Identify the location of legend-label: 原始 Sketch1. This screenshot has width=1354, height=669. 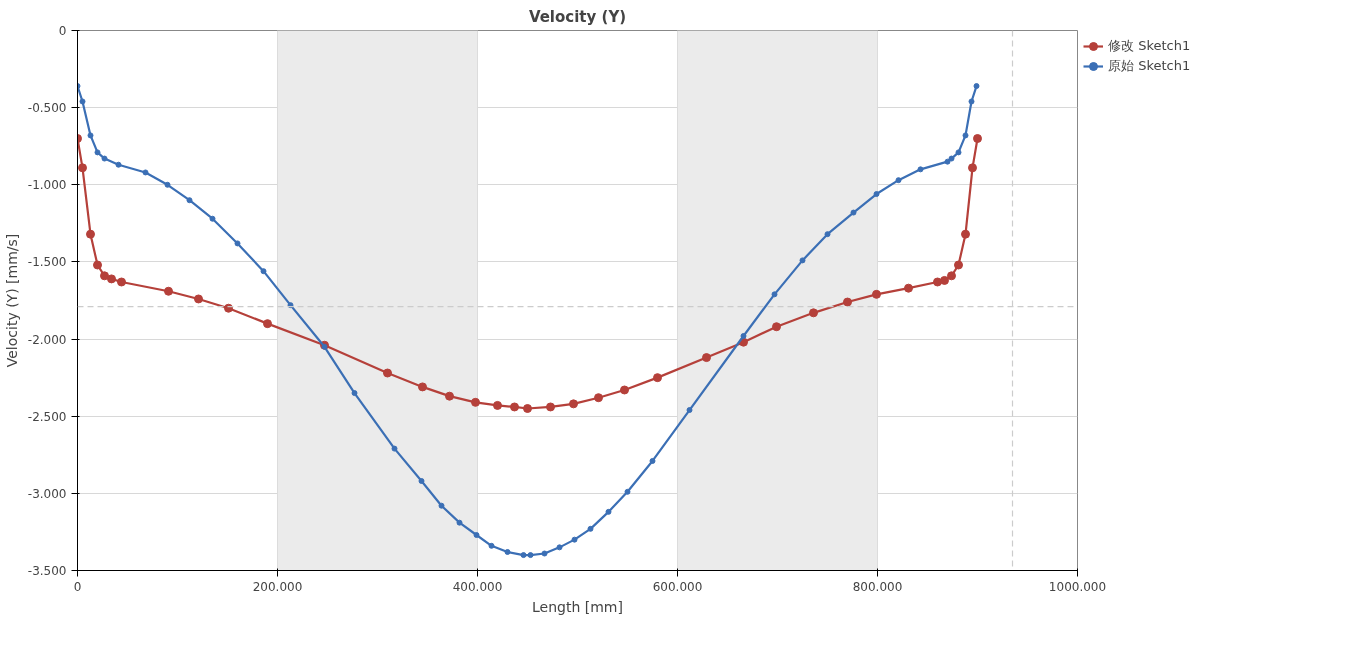
(1149, 66).